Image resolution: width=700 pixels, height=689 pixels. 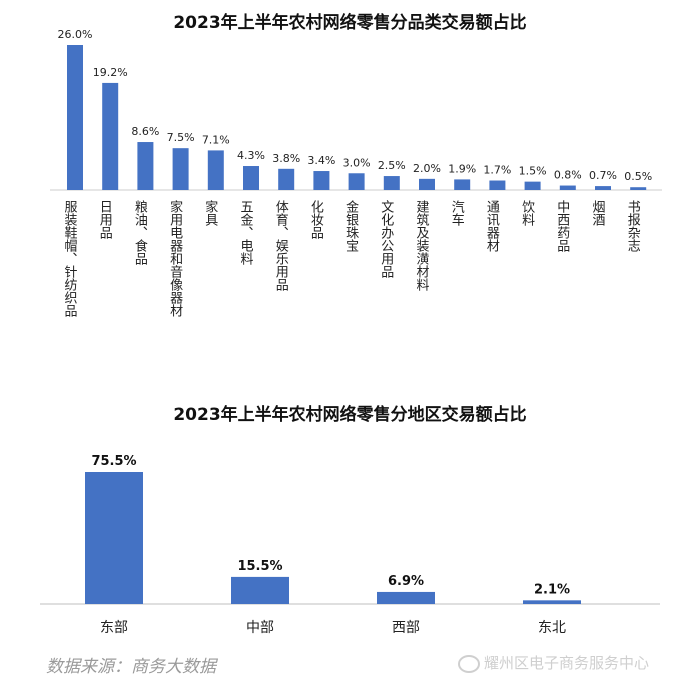 What do you see at coordinates (457, 213) in the screenshot?
I see `category-label: 汽车` at bounding box center [457, 213].